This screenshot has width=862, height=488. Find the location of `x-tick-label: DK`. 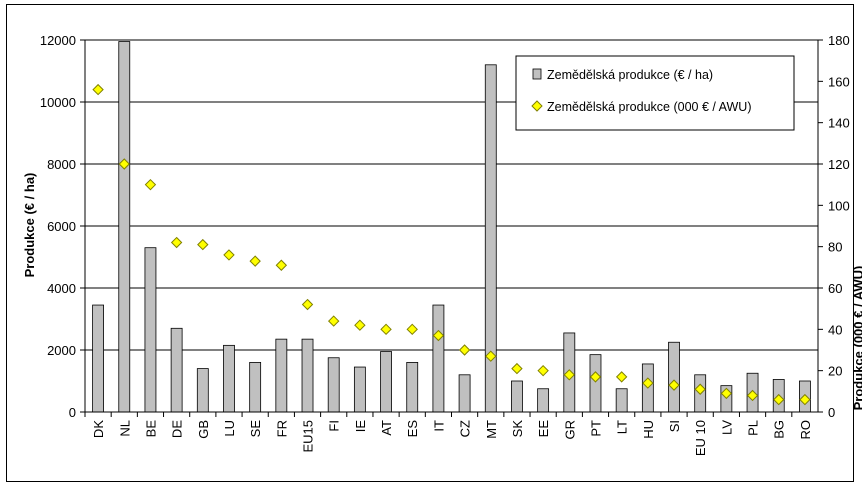

x-tick-label: DK is located at coordinates (98, 429).